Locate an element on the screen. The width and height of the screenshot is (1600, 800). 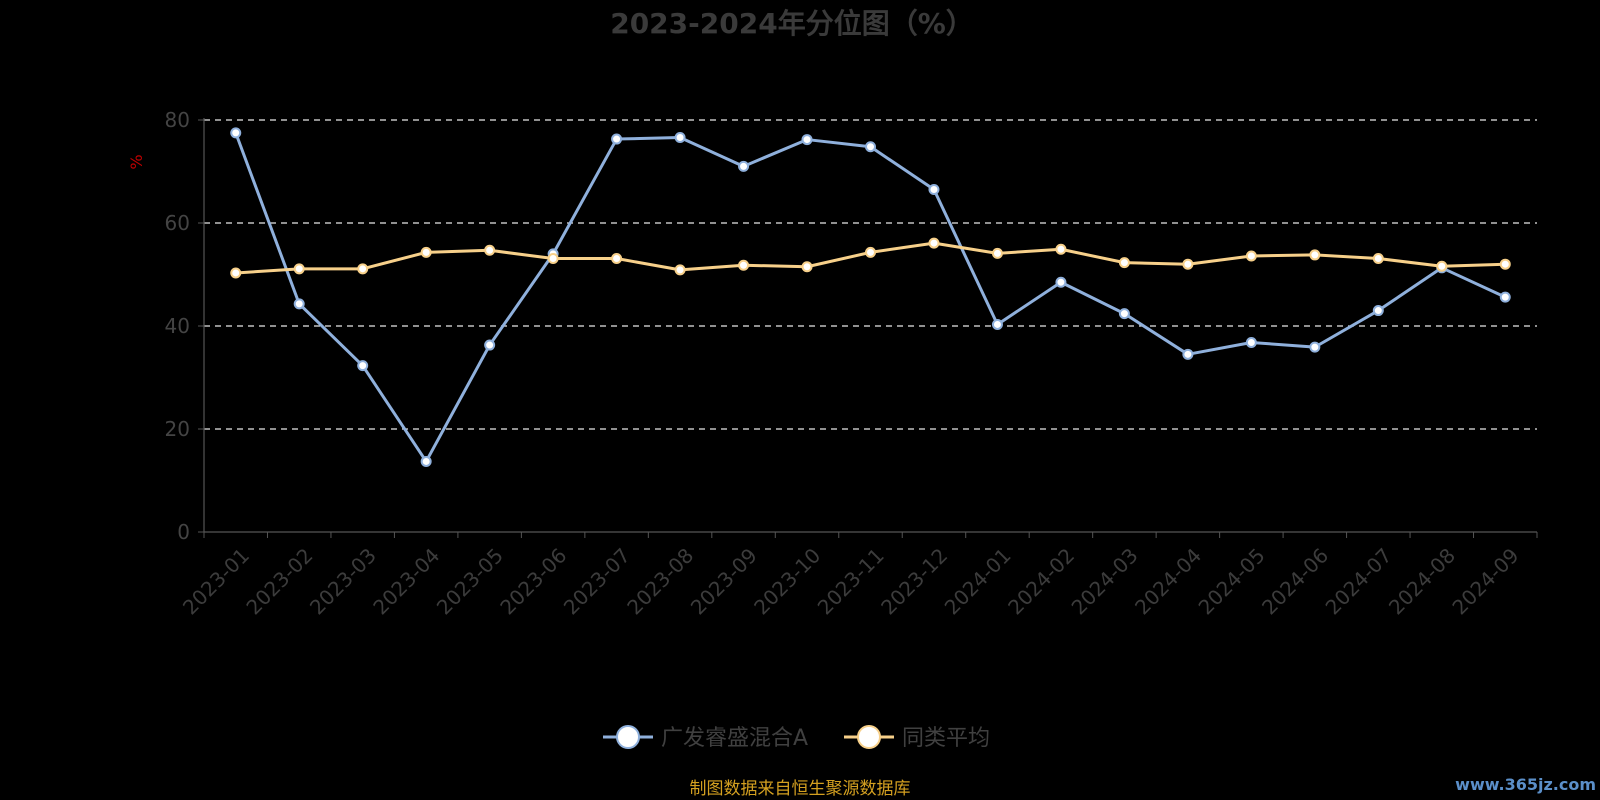
x-tick-label-2024-03: 2024-03 is located at coordinates (1105, 581).